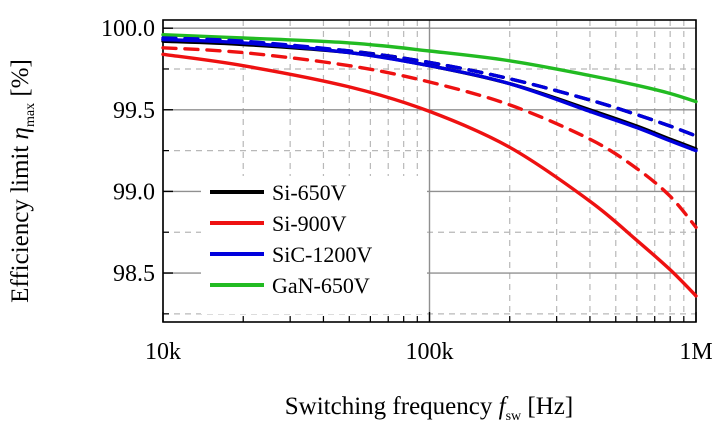 The height and width of the screenshot is (426, 723). Describe the element at coordinates (128, 29) in the screenshot. I see `y-tick-label: 100.0` at that location.